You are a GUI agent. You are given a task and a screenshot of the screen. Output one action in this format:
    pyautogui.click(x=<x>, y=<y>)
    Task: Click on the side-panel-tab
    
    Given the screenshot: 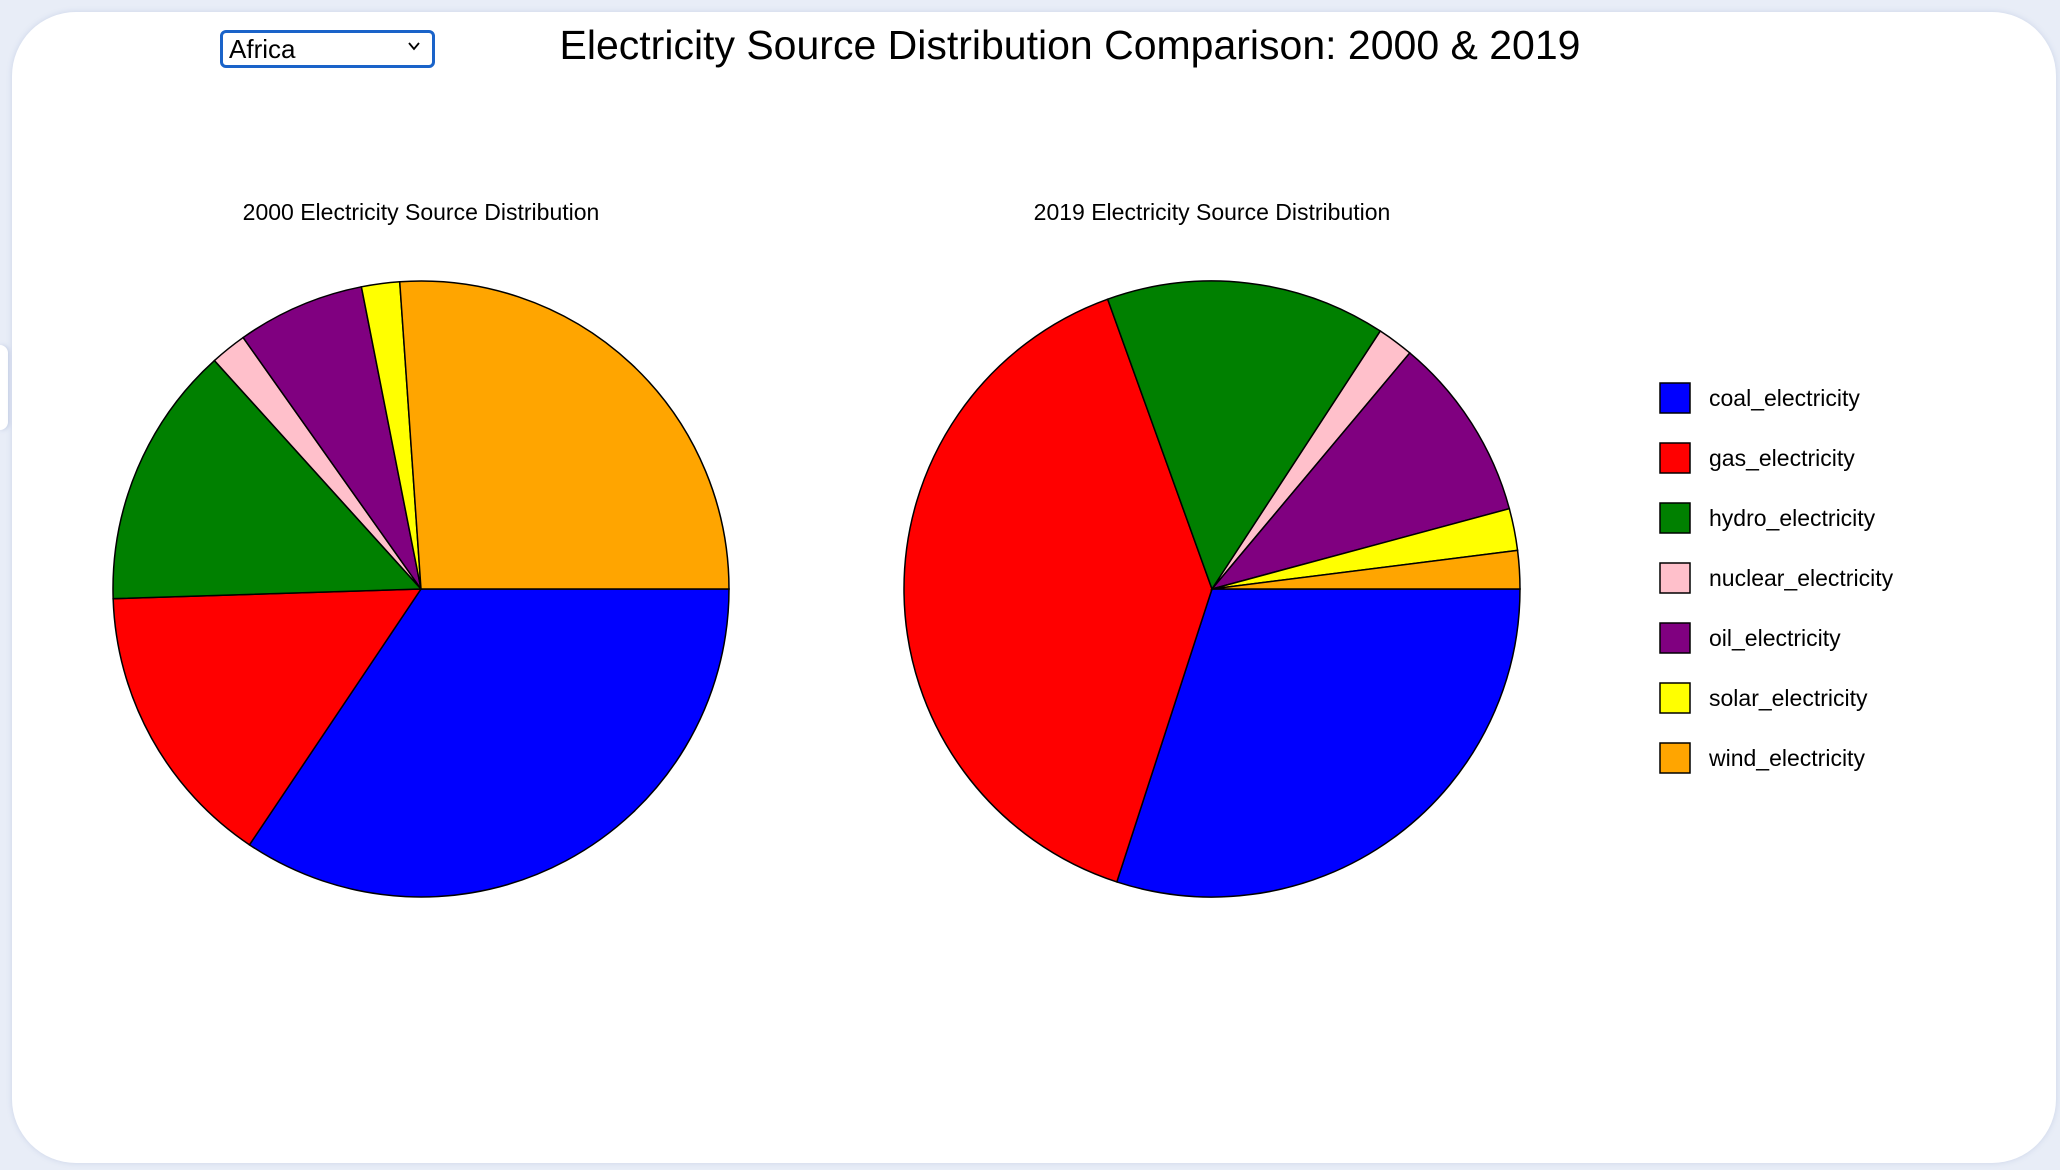 What is the action you would take?
    pyautogui.click(x=4, y=387)
    